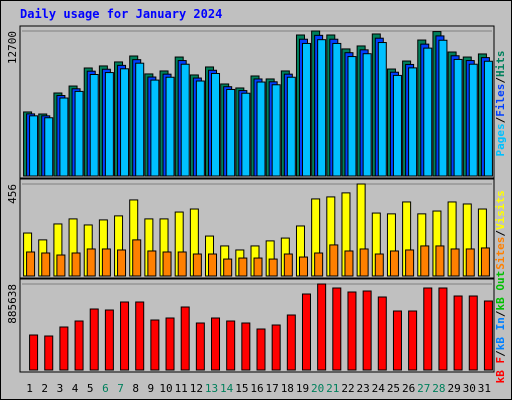 The image size is (512, 400). I want to click on legend-entry: Pages, so click(500, 139).